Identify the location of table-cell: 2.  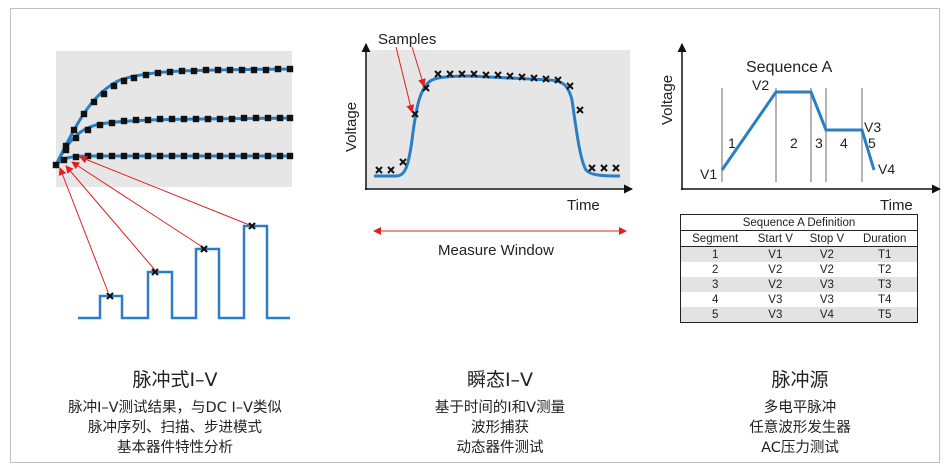
(715, 269).